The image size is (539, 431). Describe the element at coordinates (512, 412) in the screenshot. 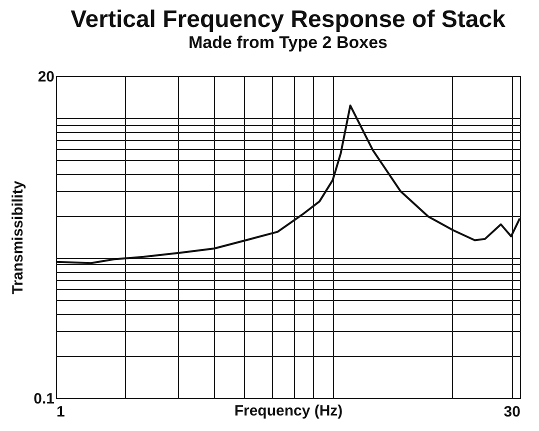

I see `x-tick-label: 30` at that location.